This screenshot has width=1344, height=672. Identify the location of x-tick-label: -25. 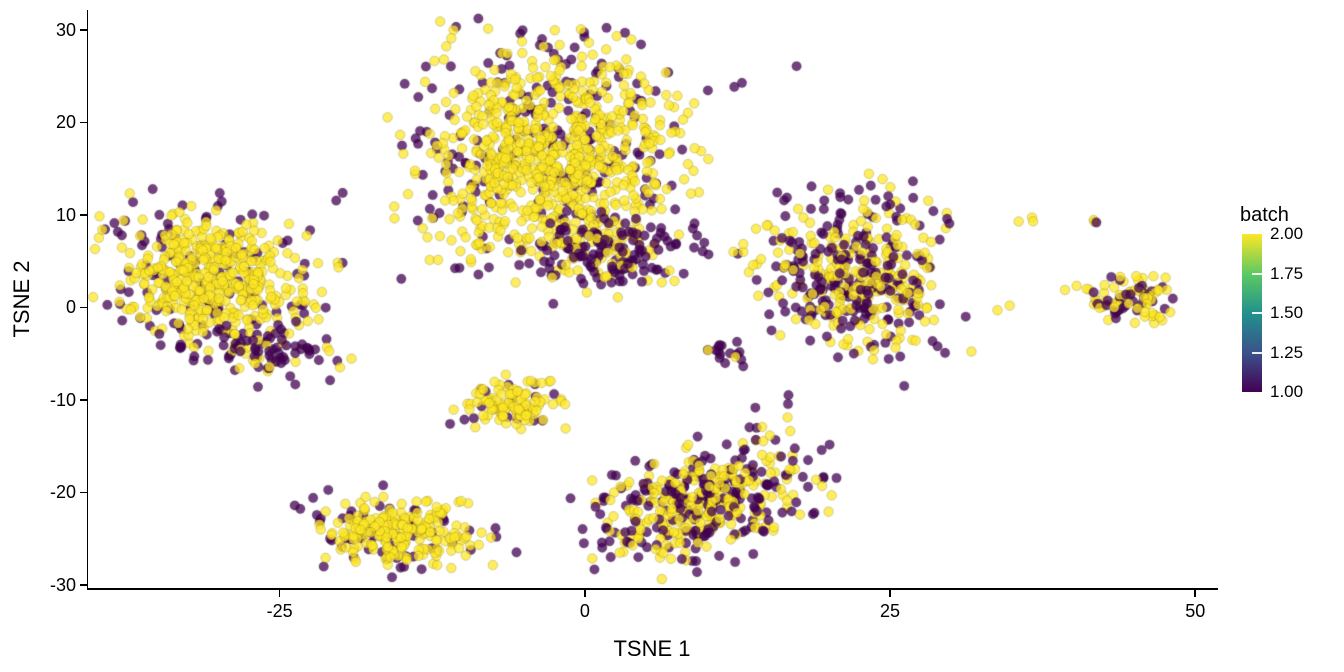
(279, 611).